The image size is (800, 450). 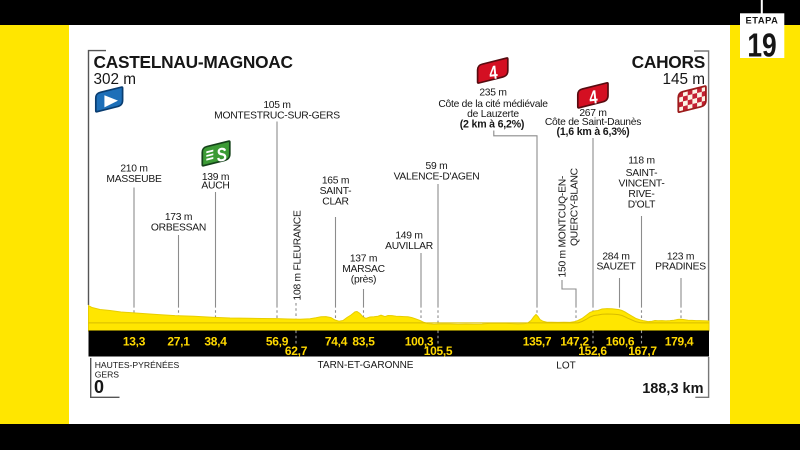 I want to click on svg-text: (près), so click(x=363, y=280).